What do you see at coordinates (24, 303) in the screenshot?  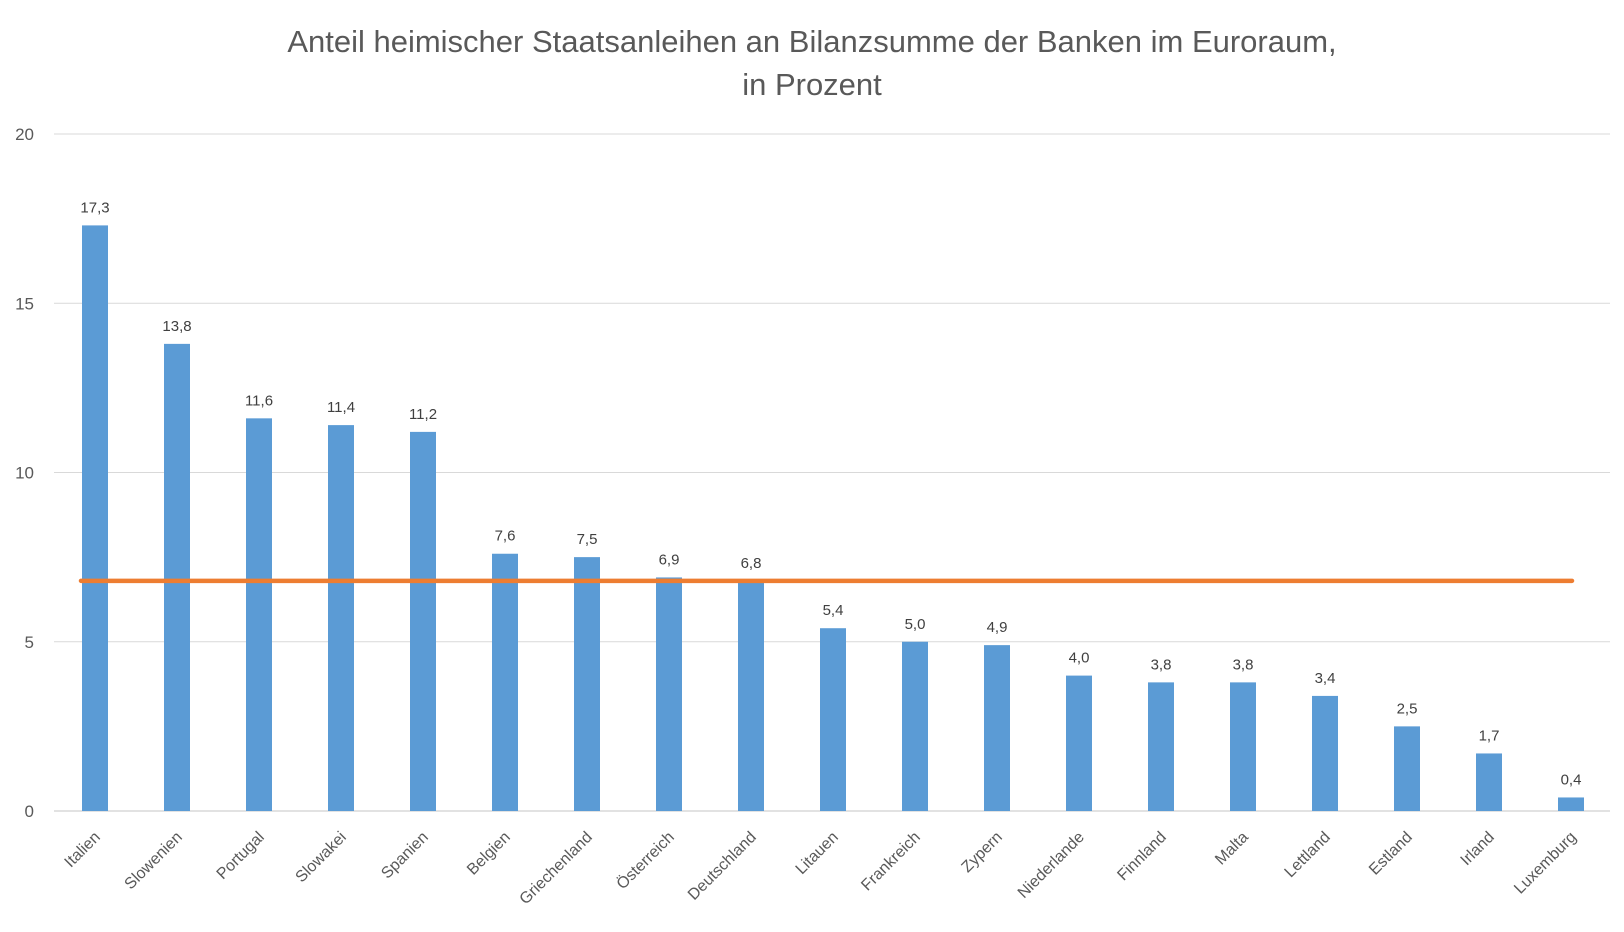 I see `y-tick-label: 15` at bounding box center [24, 303].